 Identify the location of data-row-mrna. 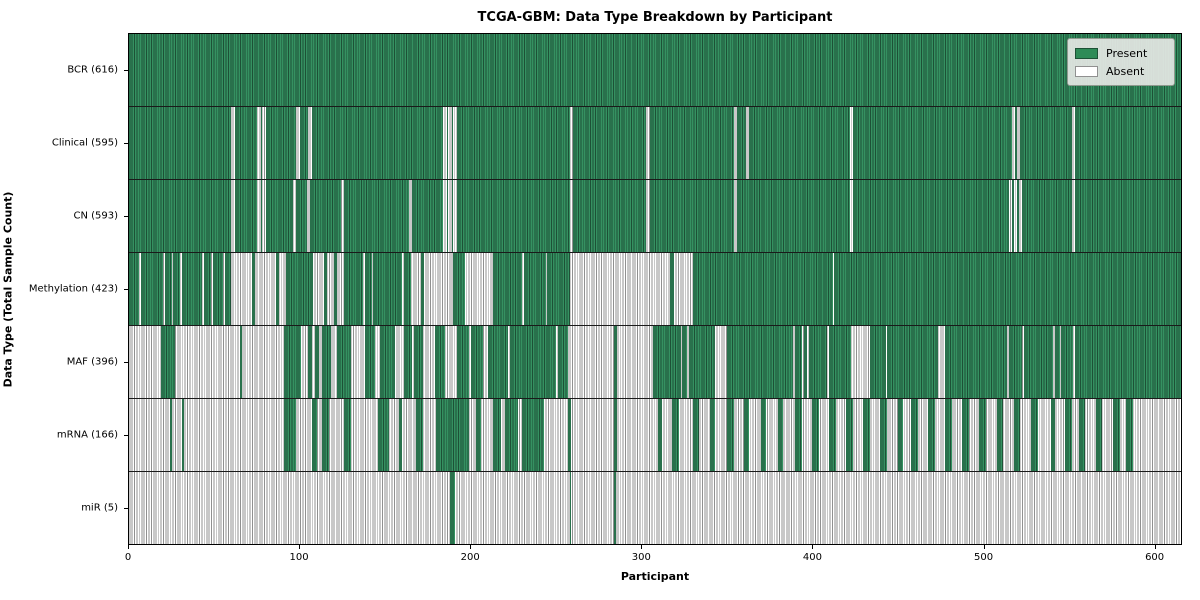
(655, 435).